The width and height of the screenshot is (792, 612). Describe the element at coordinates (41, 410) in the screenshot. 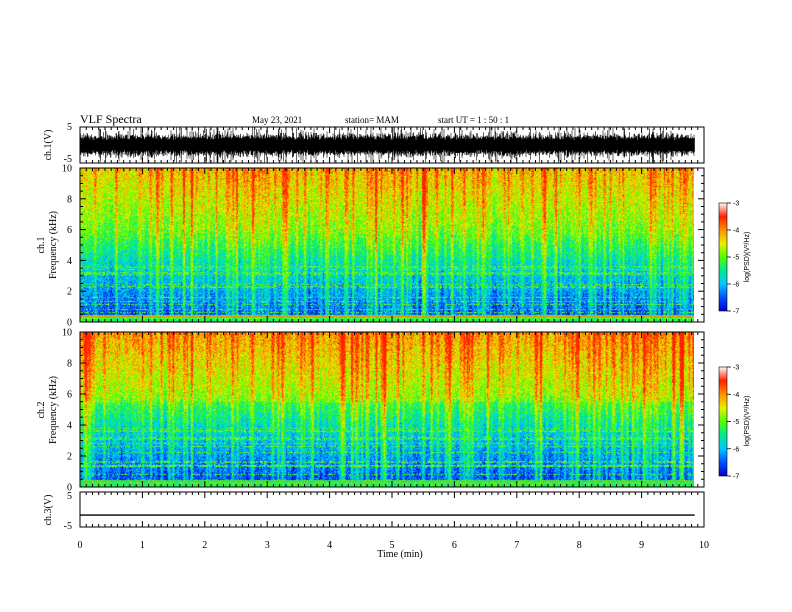

I see `ch2-spectrogram-channel-label: ch.2` at that location.